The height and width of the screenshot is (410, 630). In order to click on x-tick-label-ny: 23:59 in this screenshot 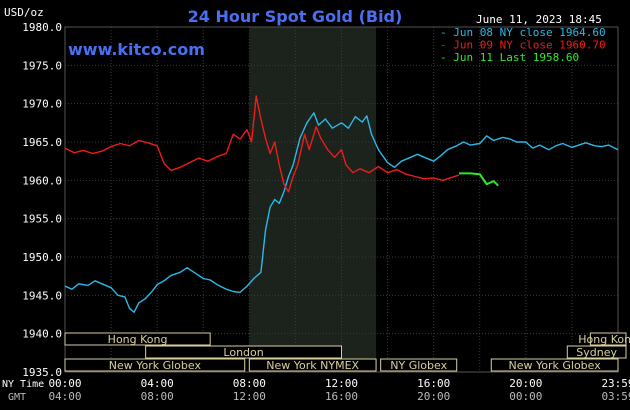, I will do `click(615, 383)`.